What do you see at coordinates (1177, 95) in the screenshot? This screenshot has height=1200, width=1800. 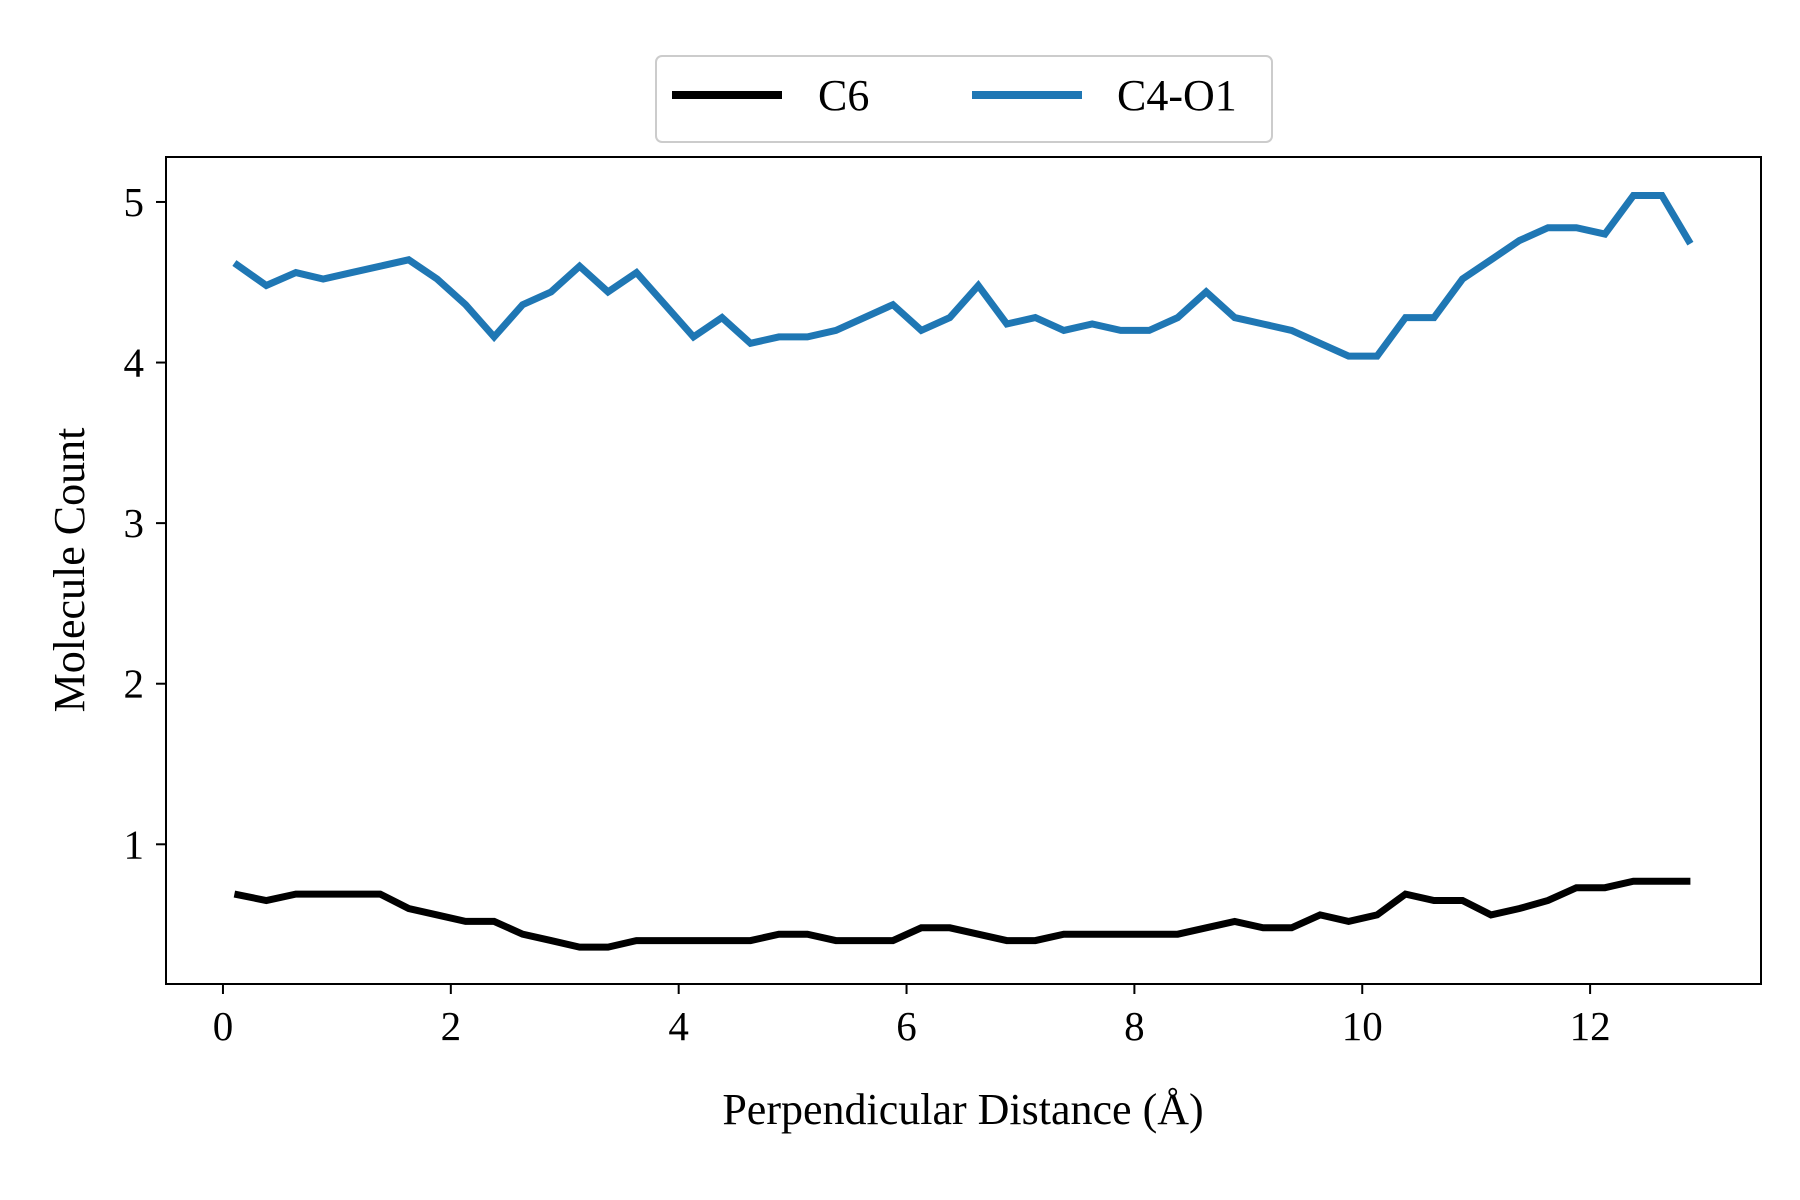 I see `legend-label-c4-o1: C4-O1` at bounding box center [1177, 95].